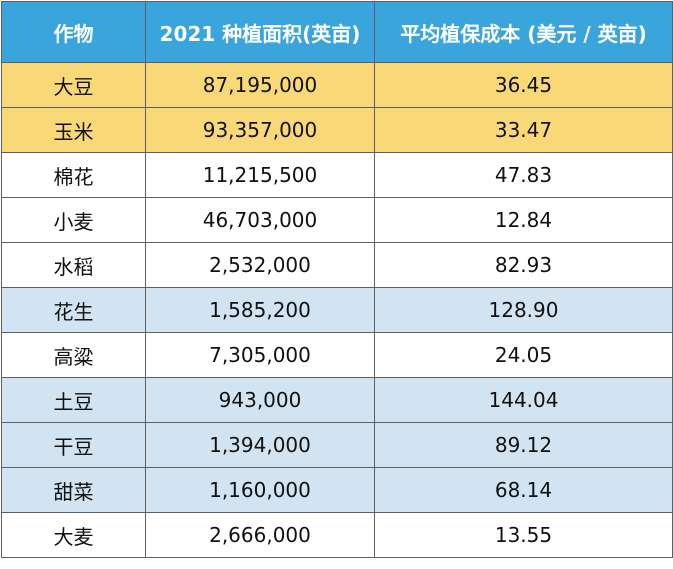  What do you see at coordinates (260, 265) in the screenshot?
I see `planted-area-cell: 2,532,000` at bounding box center [260, 265].